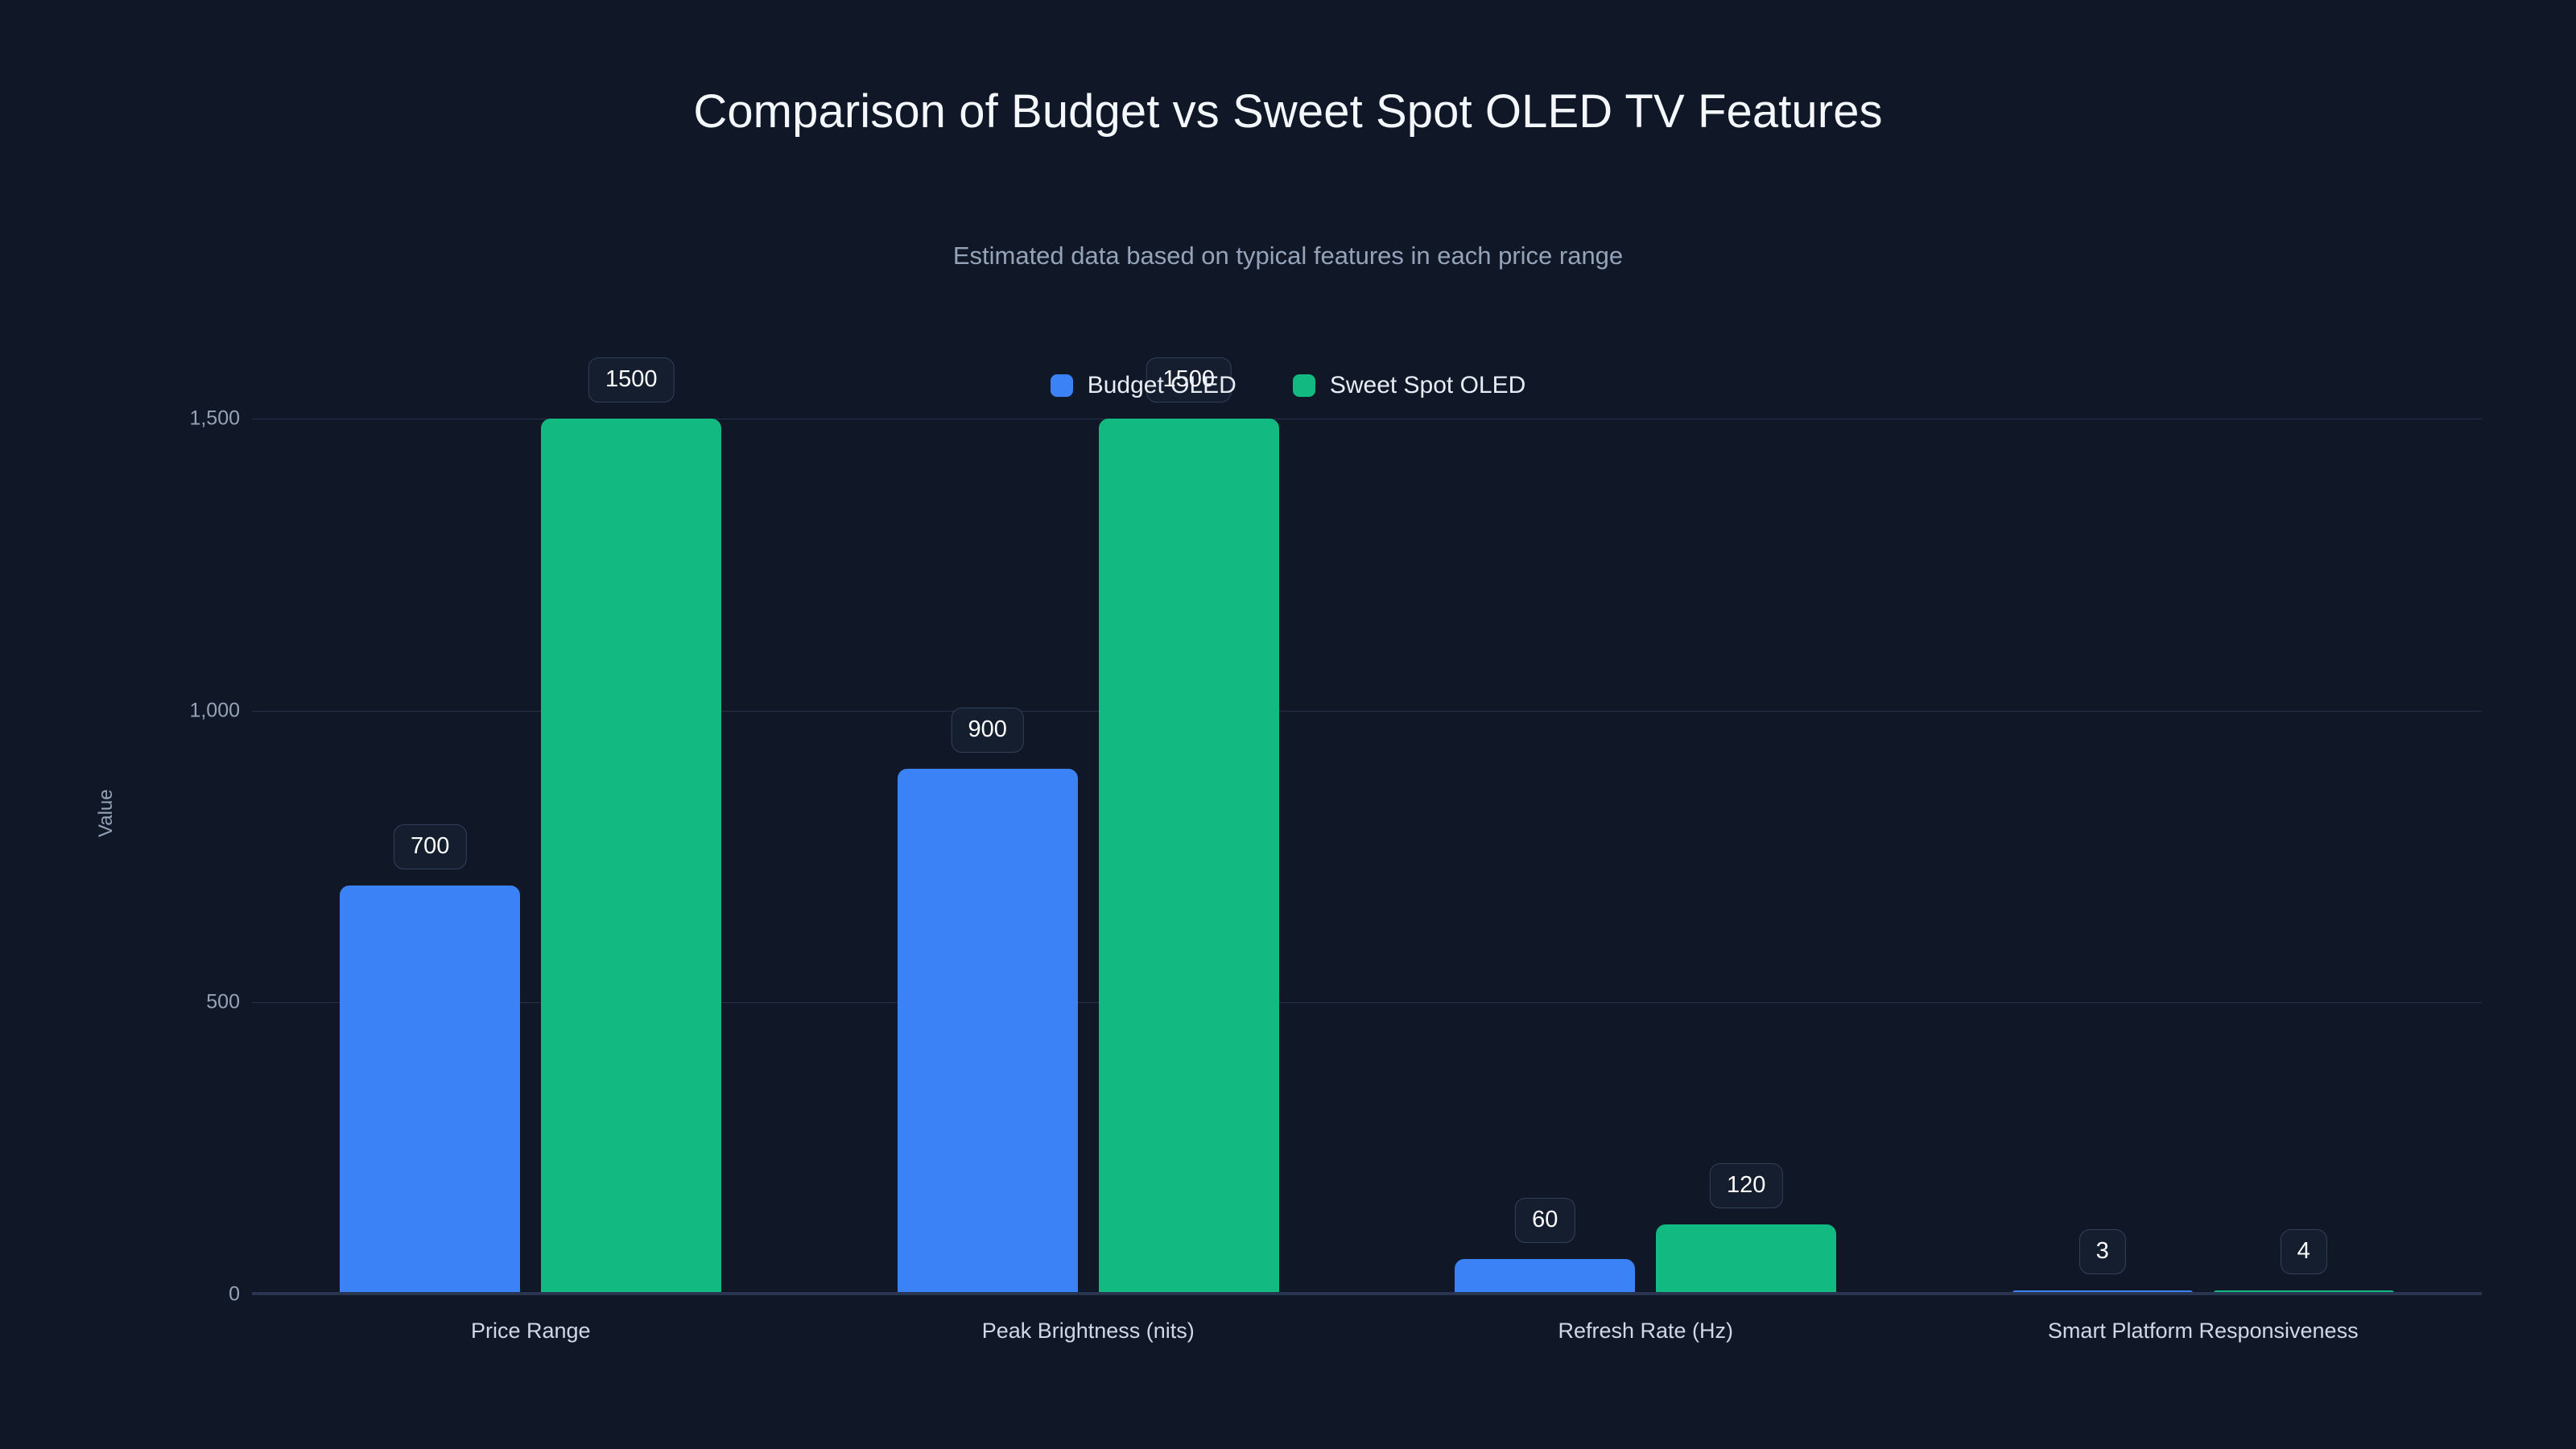  I want to click on legend-item-budget-oled: Budget OLED, so click(1143, 385).